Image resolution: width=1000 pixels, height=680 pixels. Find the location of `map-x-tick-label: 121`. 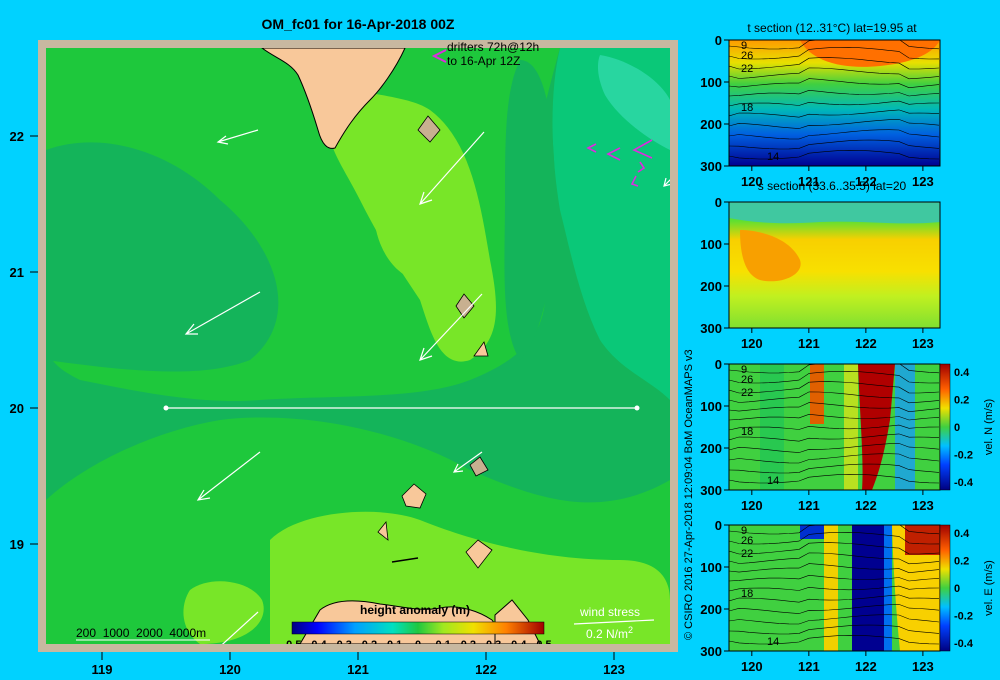

map-x-tick-label: 121 is located at coordinates (358, 669).